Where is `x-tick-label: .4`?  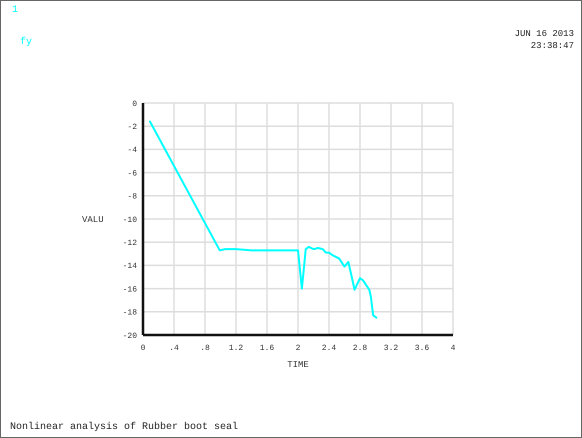 x-tick-label: .4 is located at coordinates (174, 348).